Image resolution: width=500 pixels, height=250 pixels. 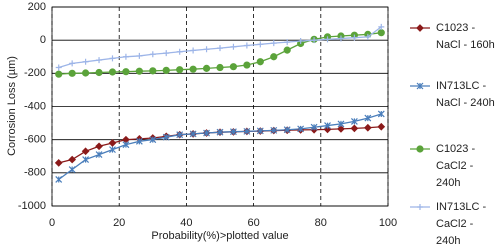 I want to click on y-tick-label: -400, so click(x=35, y=106).